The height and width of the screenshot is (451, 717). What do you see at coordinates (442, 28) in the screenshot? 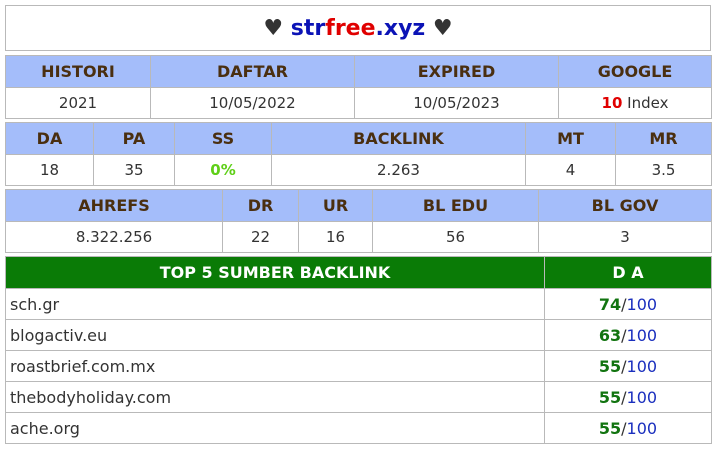
I see `heart-right-icon: ♥` at bounding box center [442, 28].